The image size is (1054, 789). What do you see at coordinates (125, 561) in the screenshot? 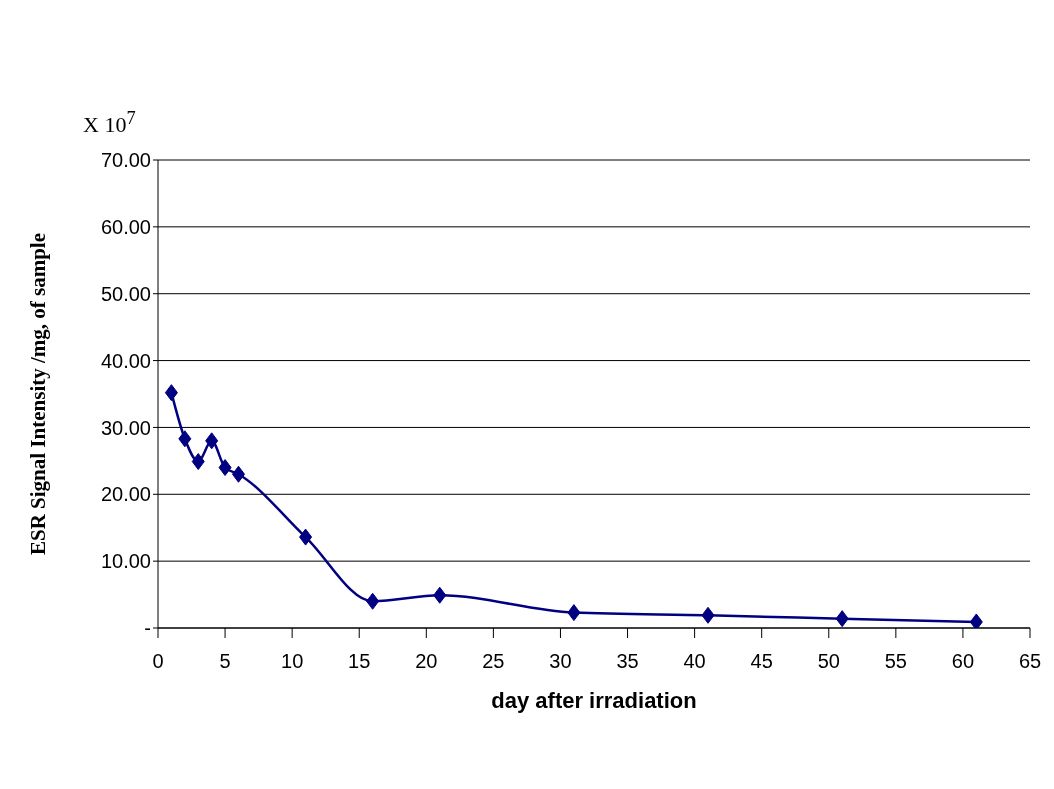
I see `y-tick-label: 10.00` at bounding box center [125, 561].